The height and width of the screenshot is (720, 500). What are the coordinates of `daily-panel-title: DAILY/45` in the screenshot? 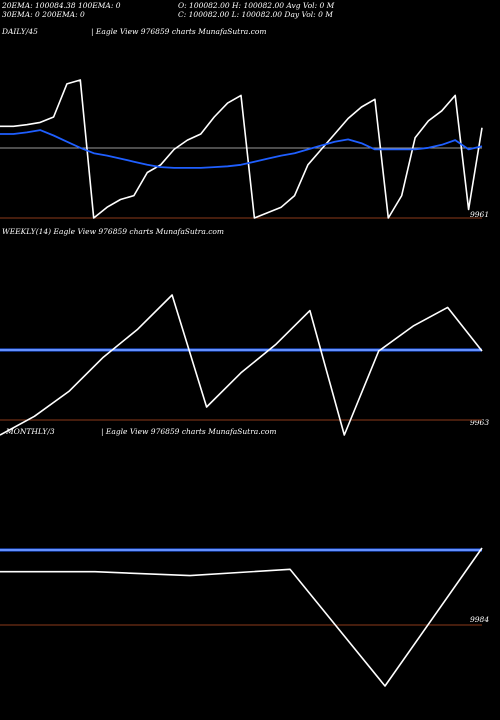 It's located at (20, 31).